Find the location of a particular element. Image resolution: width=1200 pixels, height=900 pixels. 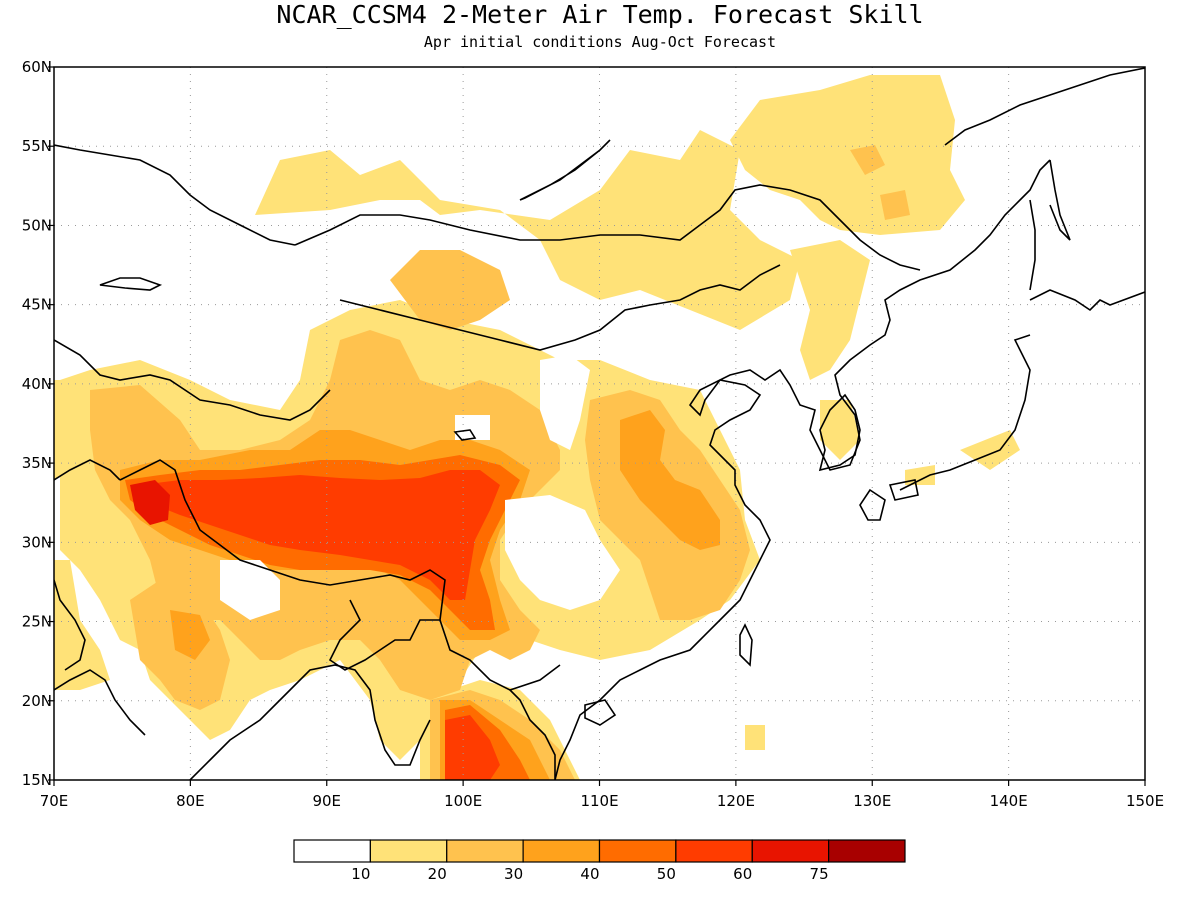

map-subtitle: Apr initial conditions Aug-Oct Forecast is located at coordinates (600, 42).